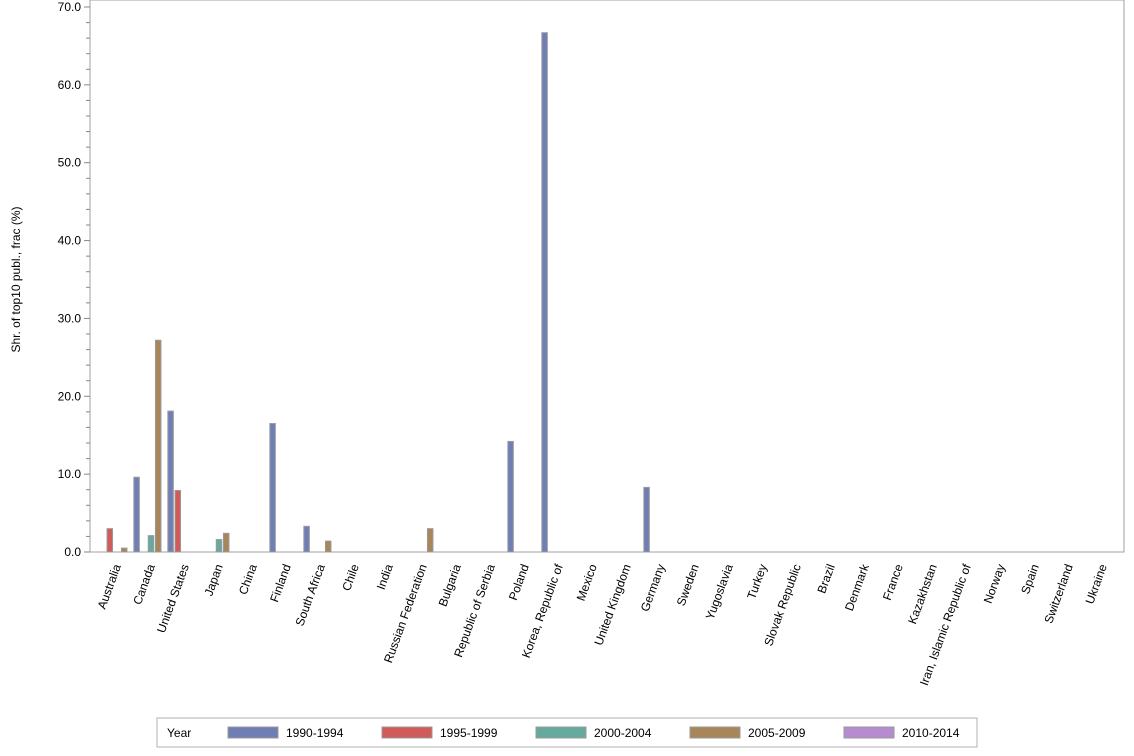  What do you see at coordinates (179, 733) in the screenshot?
I see `legend-title: Year` at bounding box center [179, 733].